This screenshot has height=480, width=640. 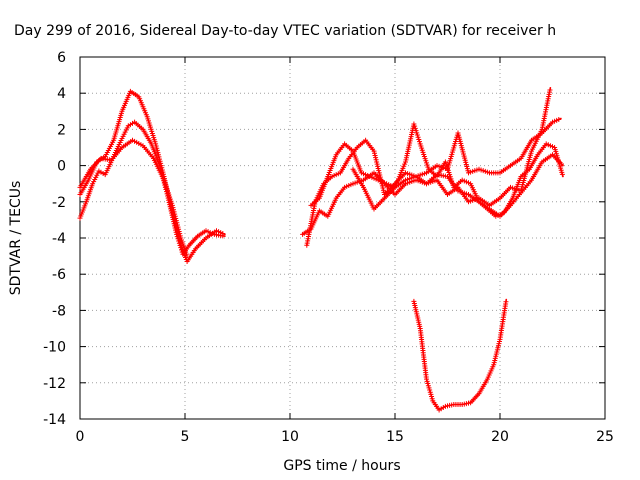 I want to click on series-sat-g, so click(x=456, y=164).